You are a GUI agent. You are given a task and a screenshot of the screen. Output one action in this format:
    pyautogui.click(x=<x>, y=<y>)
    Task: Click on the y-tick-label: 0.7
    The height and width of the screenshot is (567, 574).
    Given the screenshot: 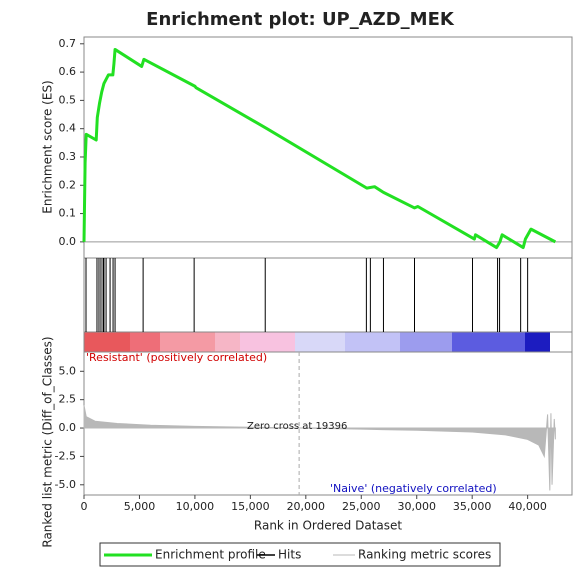 What is the action you would take?
    pyautogui.click(x=68, y=43)
    